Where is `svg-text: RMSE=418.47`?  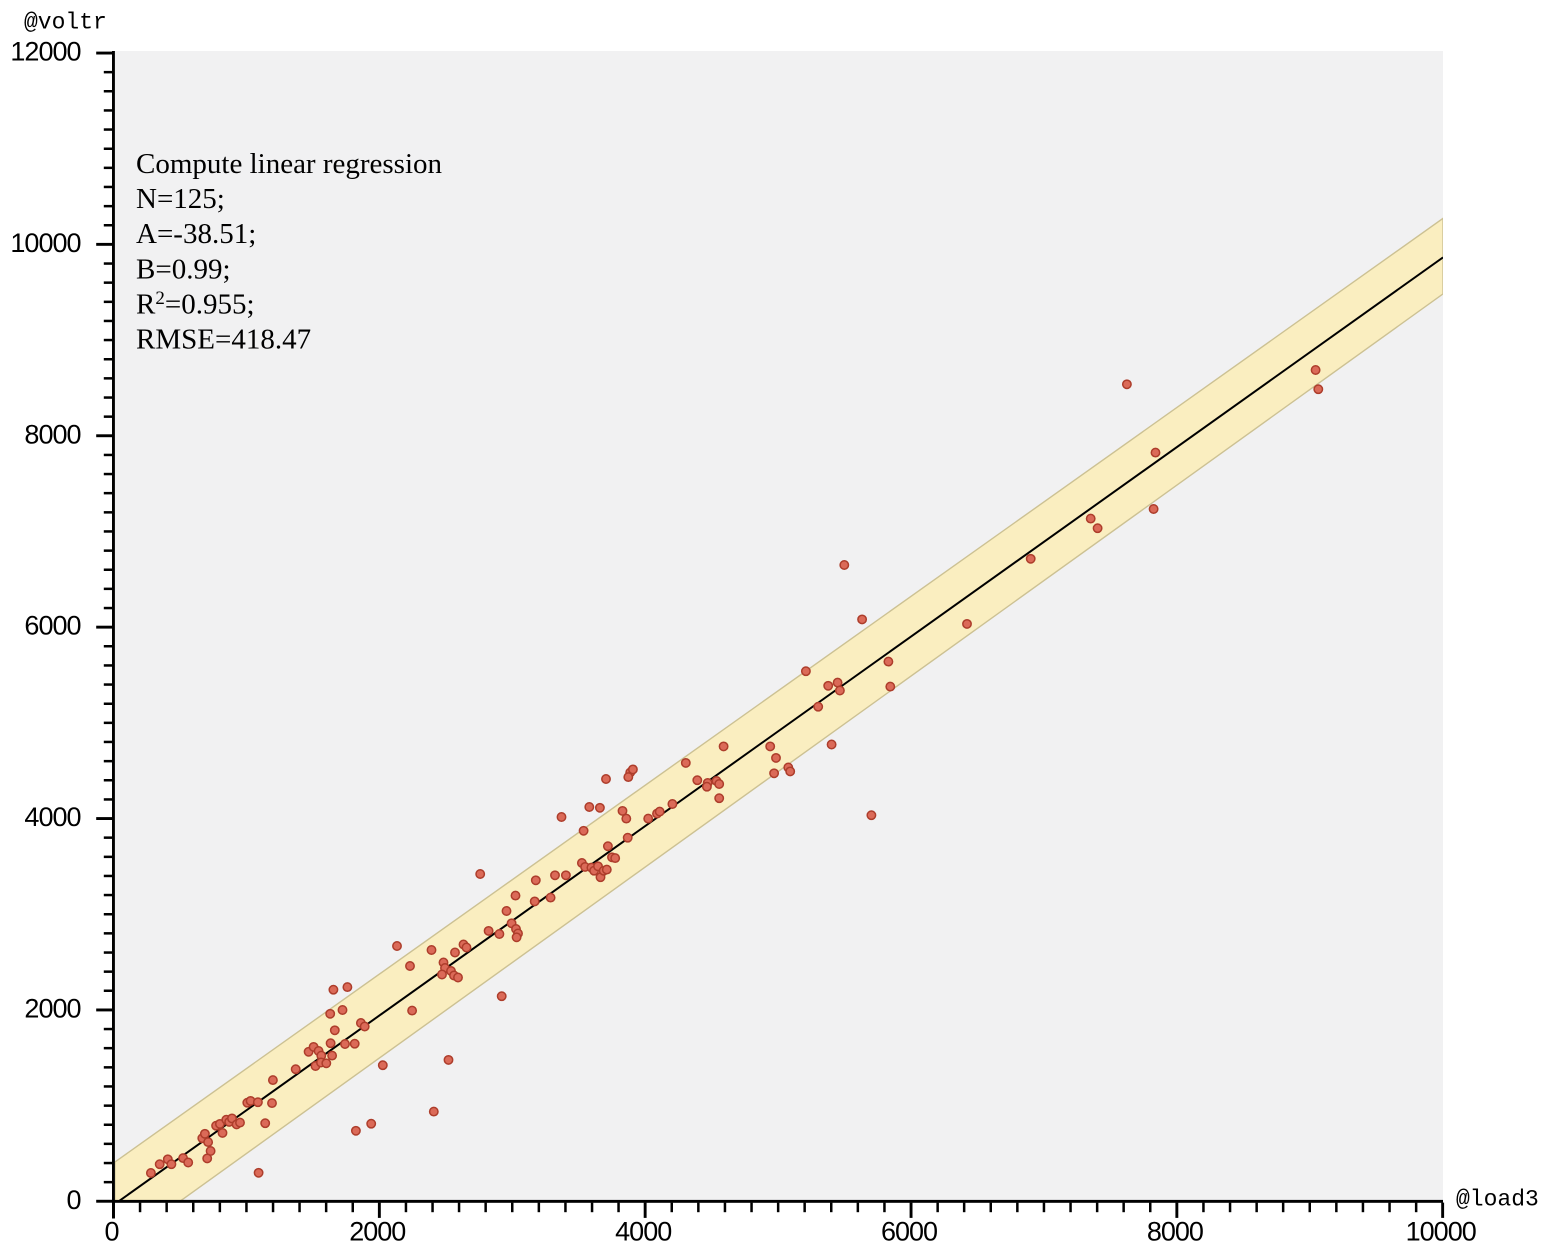 svg-text: RMSE=418.47 is located at coordinates (223, 340).